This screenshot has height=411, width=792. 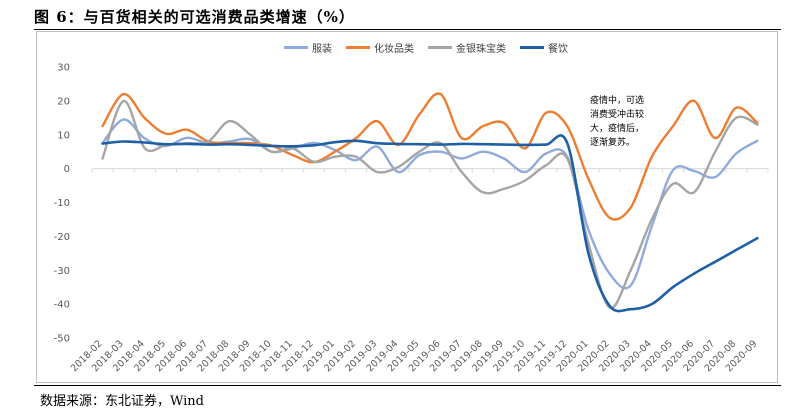 What do you see at coordinates (62, 339) in the screenshot?
I see `y-tick-label: -50` at bounding box center [62, 339].